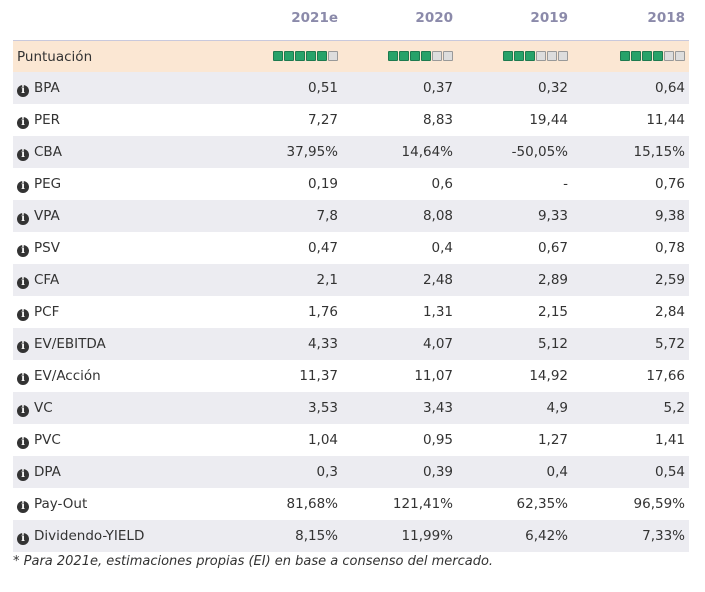 This screenshot has width=705, height=592. I want to click on table-cell: 0,4, so click(557, 472).